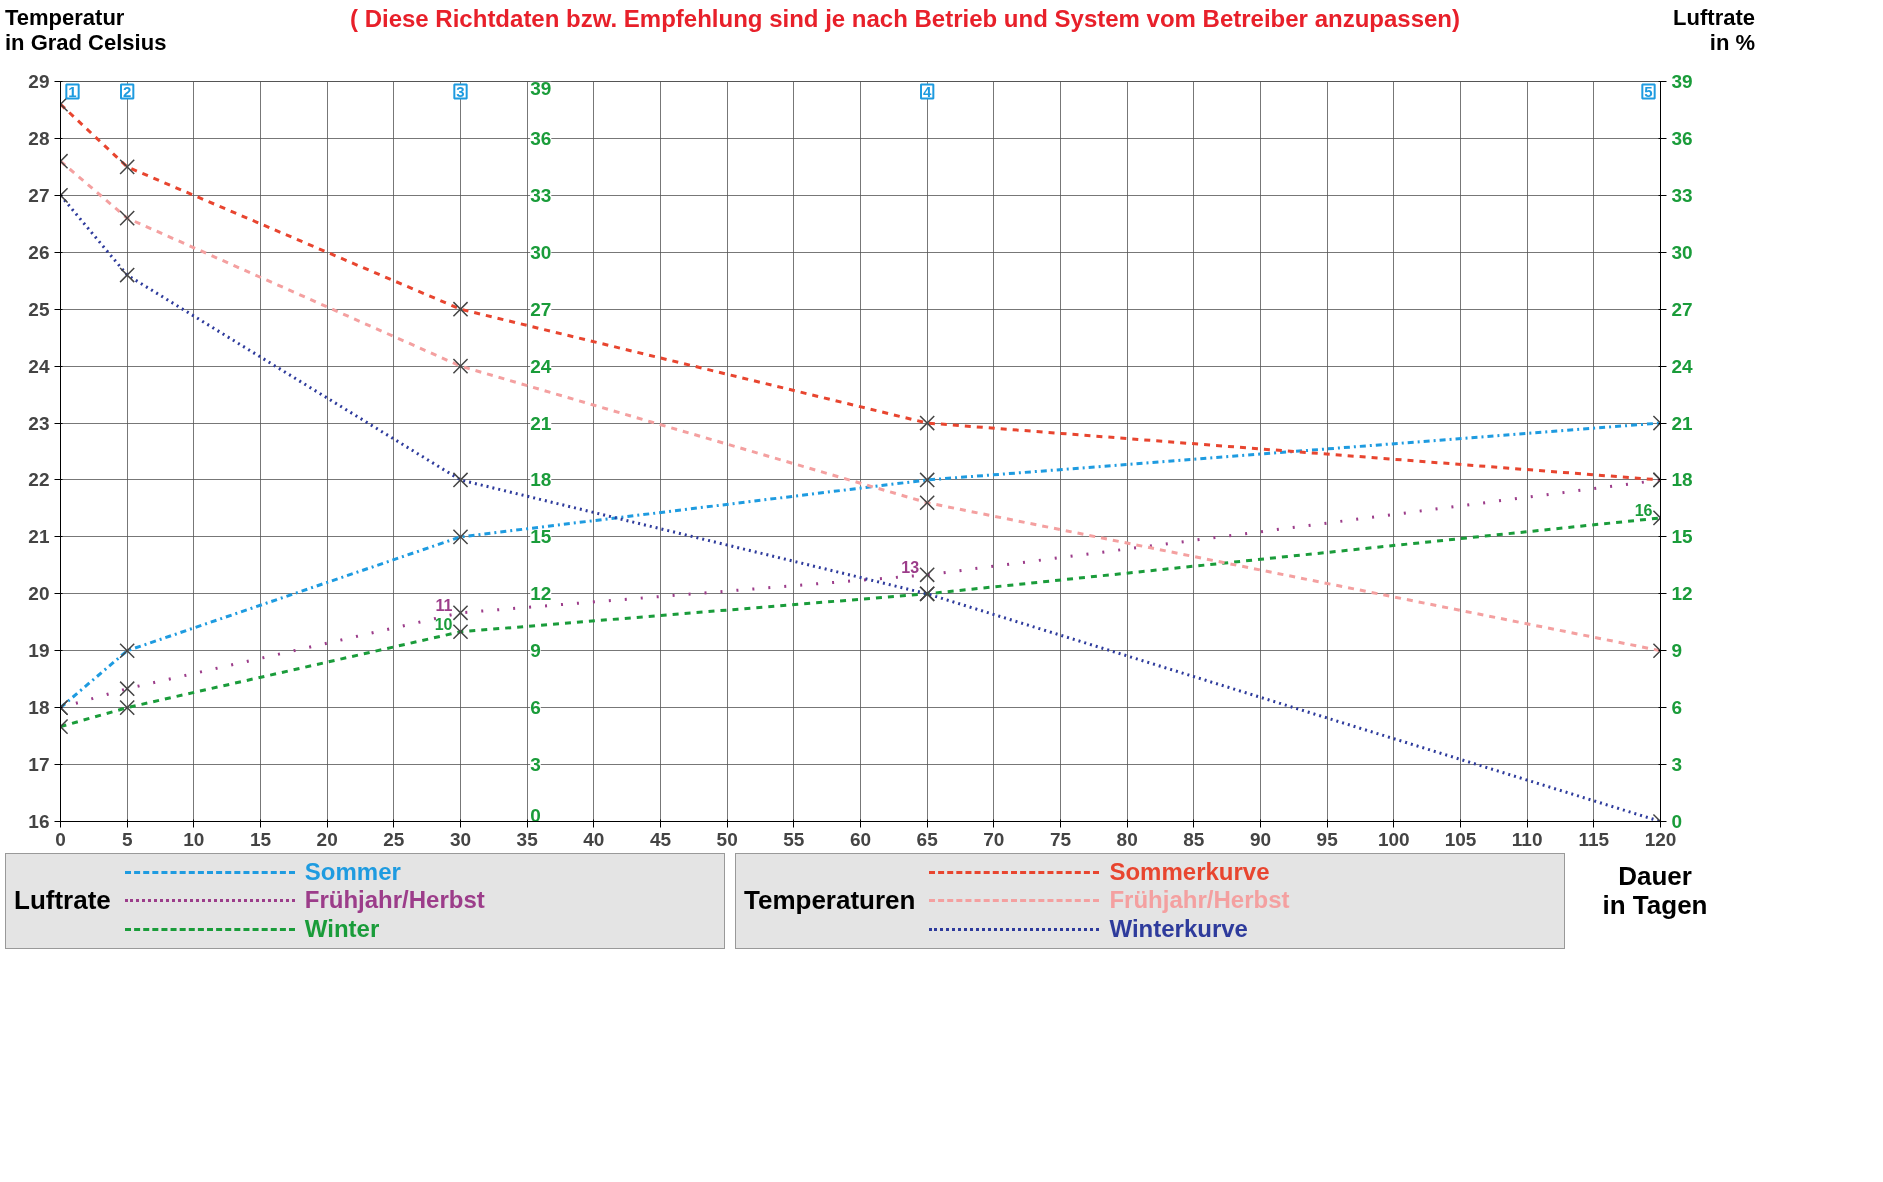 Image resolution: width=1883 pixels, height=1182 pixels. I want to click on y-tick-label: 21, so click(39, 536).